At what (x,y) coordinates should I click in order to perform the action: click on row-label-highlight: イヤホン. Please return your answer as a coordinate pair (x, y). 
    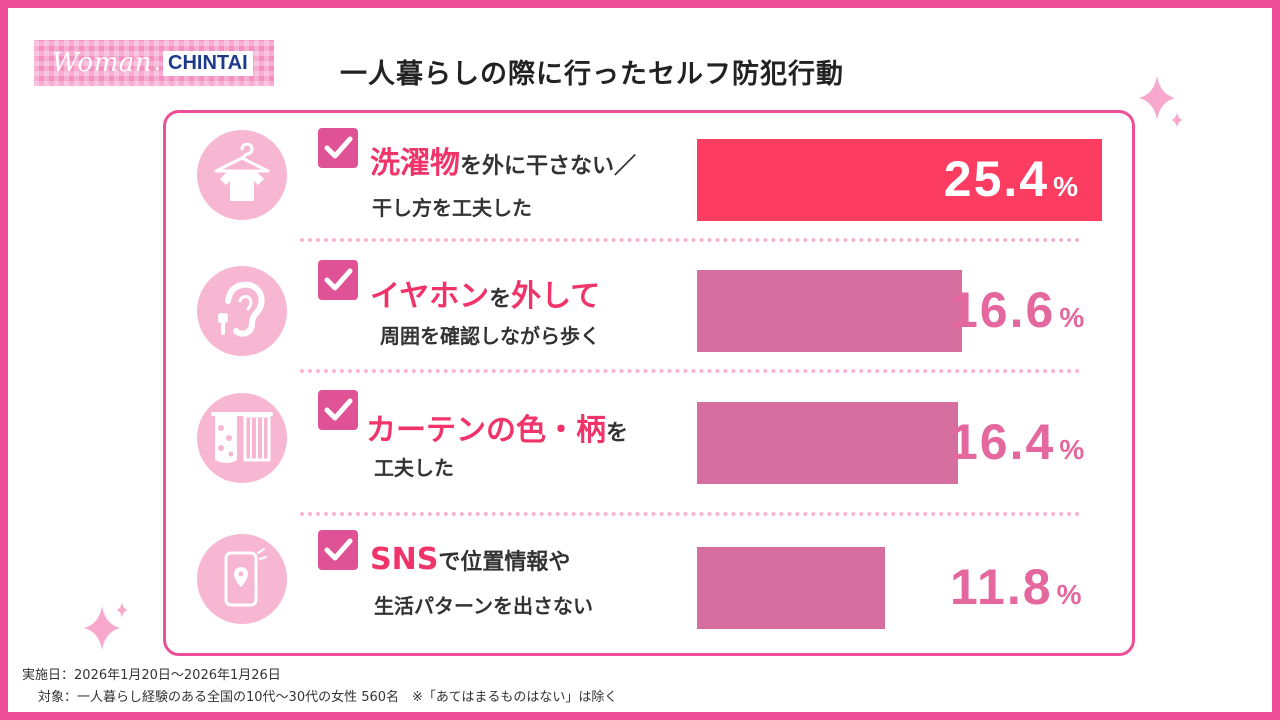
    Looking at the image, I should click on (430, 296).